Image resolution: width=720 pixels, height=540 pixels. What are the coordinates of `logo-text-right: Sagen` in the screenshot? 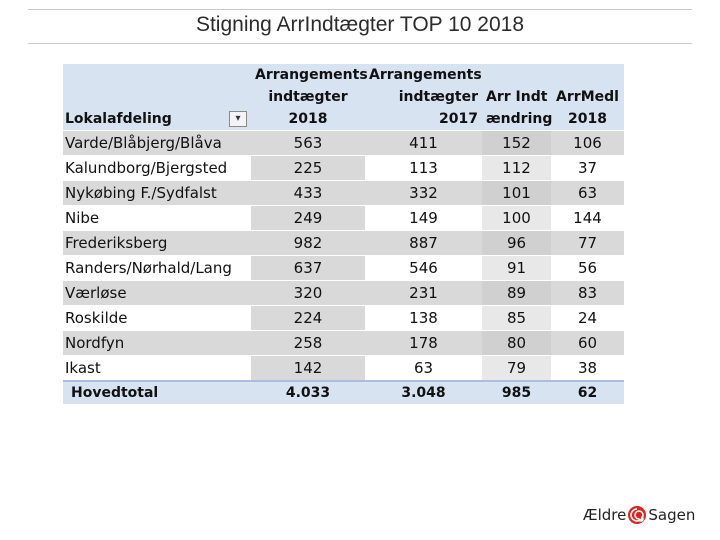 It's located at (672, 515).